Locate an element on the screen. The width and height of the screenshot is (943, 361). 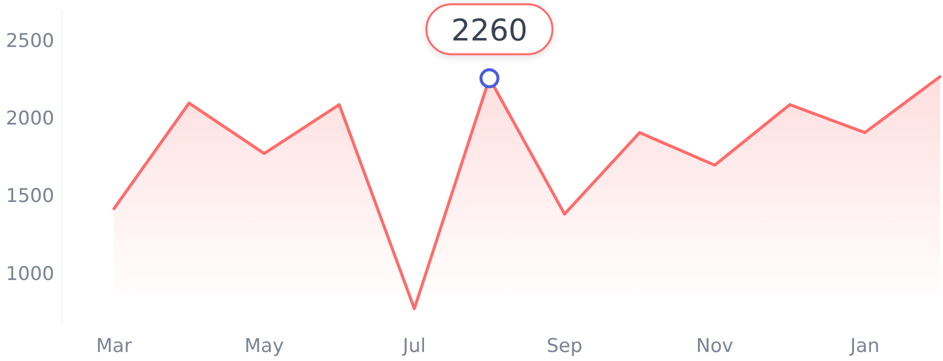
y-tick-label: 1000 is located at coordinates (30, 273).